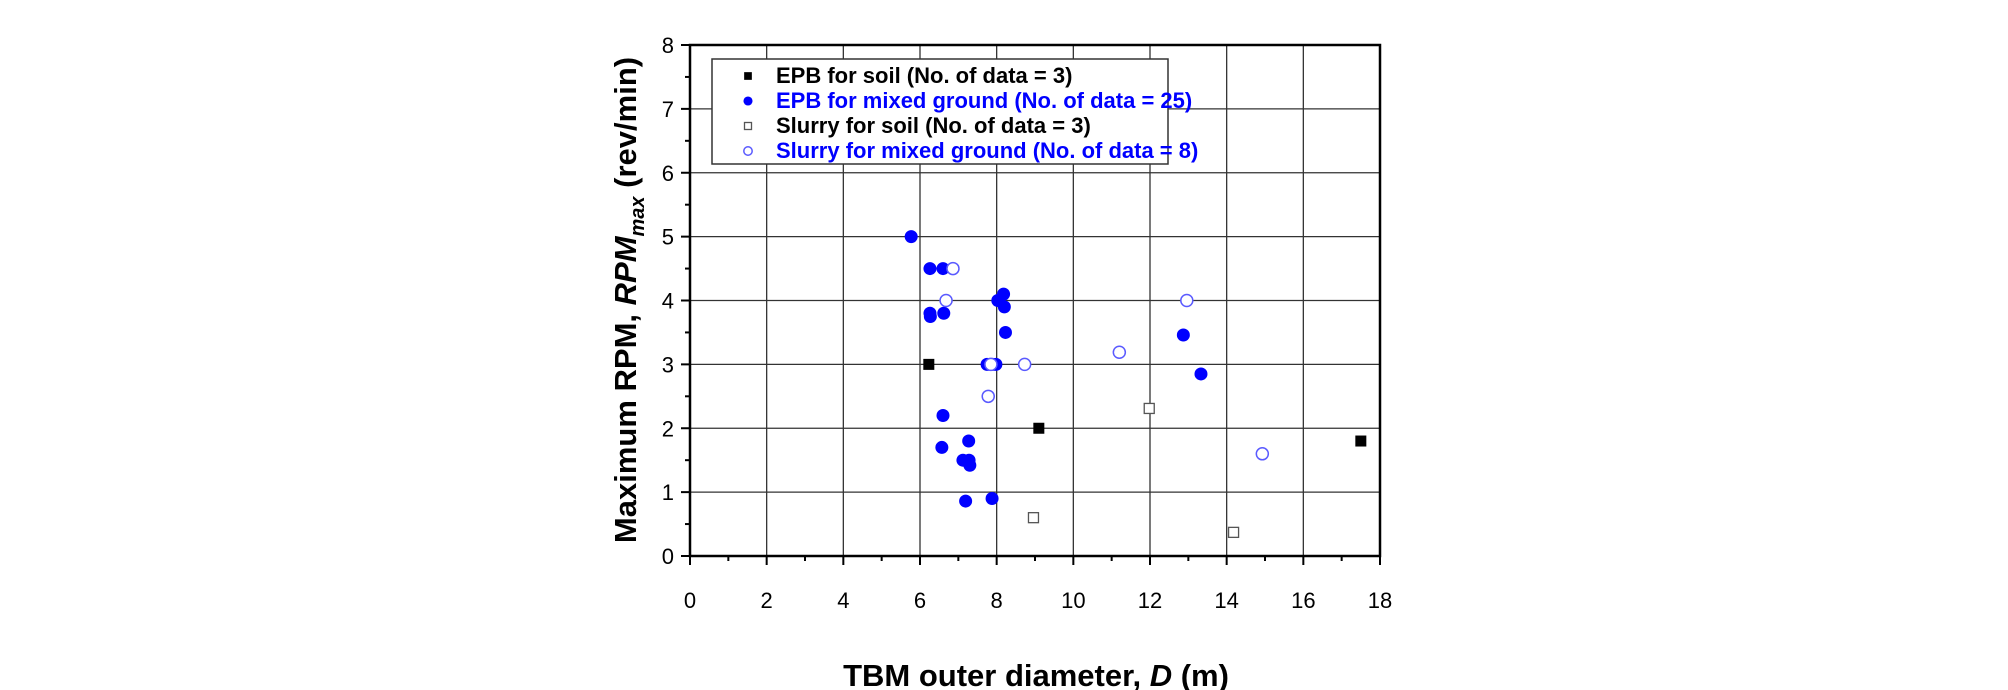 This screenshot has width=2008, height=690. Describe the element at coordinates (1135, 384) in the screenshot. I see `data-points` at that location.